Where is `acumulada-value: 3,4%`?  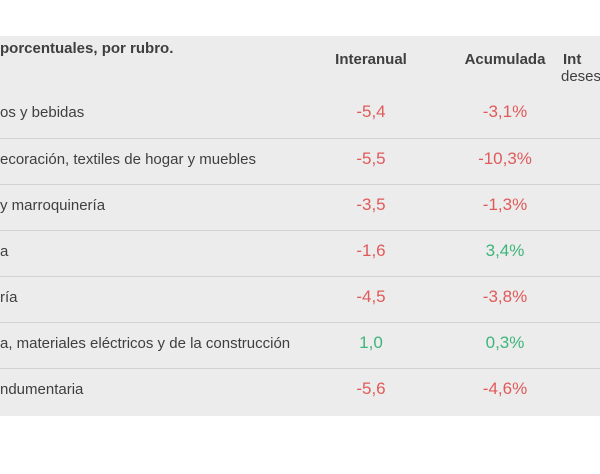 acumulada-value: 3,4% is located at coordinates (505, 250).